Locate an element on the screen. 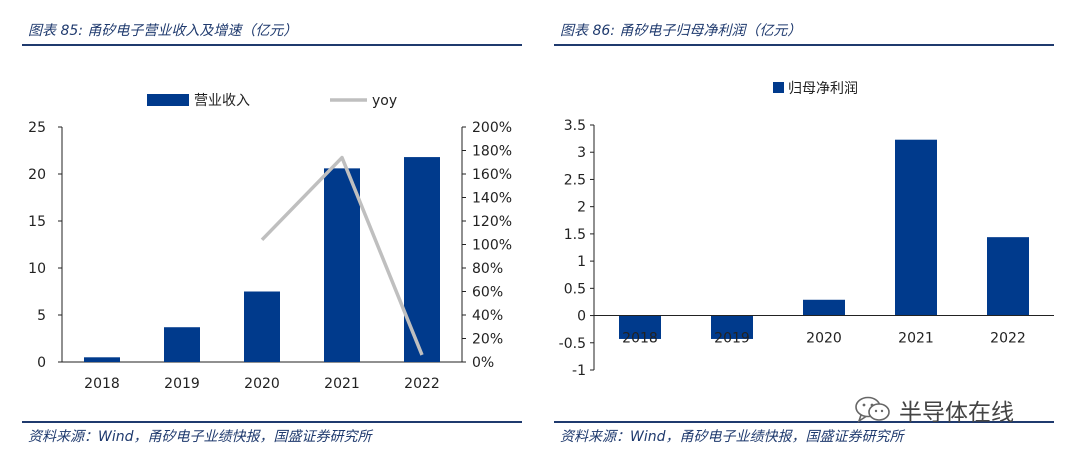 The width and height of the screenshot is (1080, 458). y-tick-label: 3.5 is located at coordinates (575, 126).